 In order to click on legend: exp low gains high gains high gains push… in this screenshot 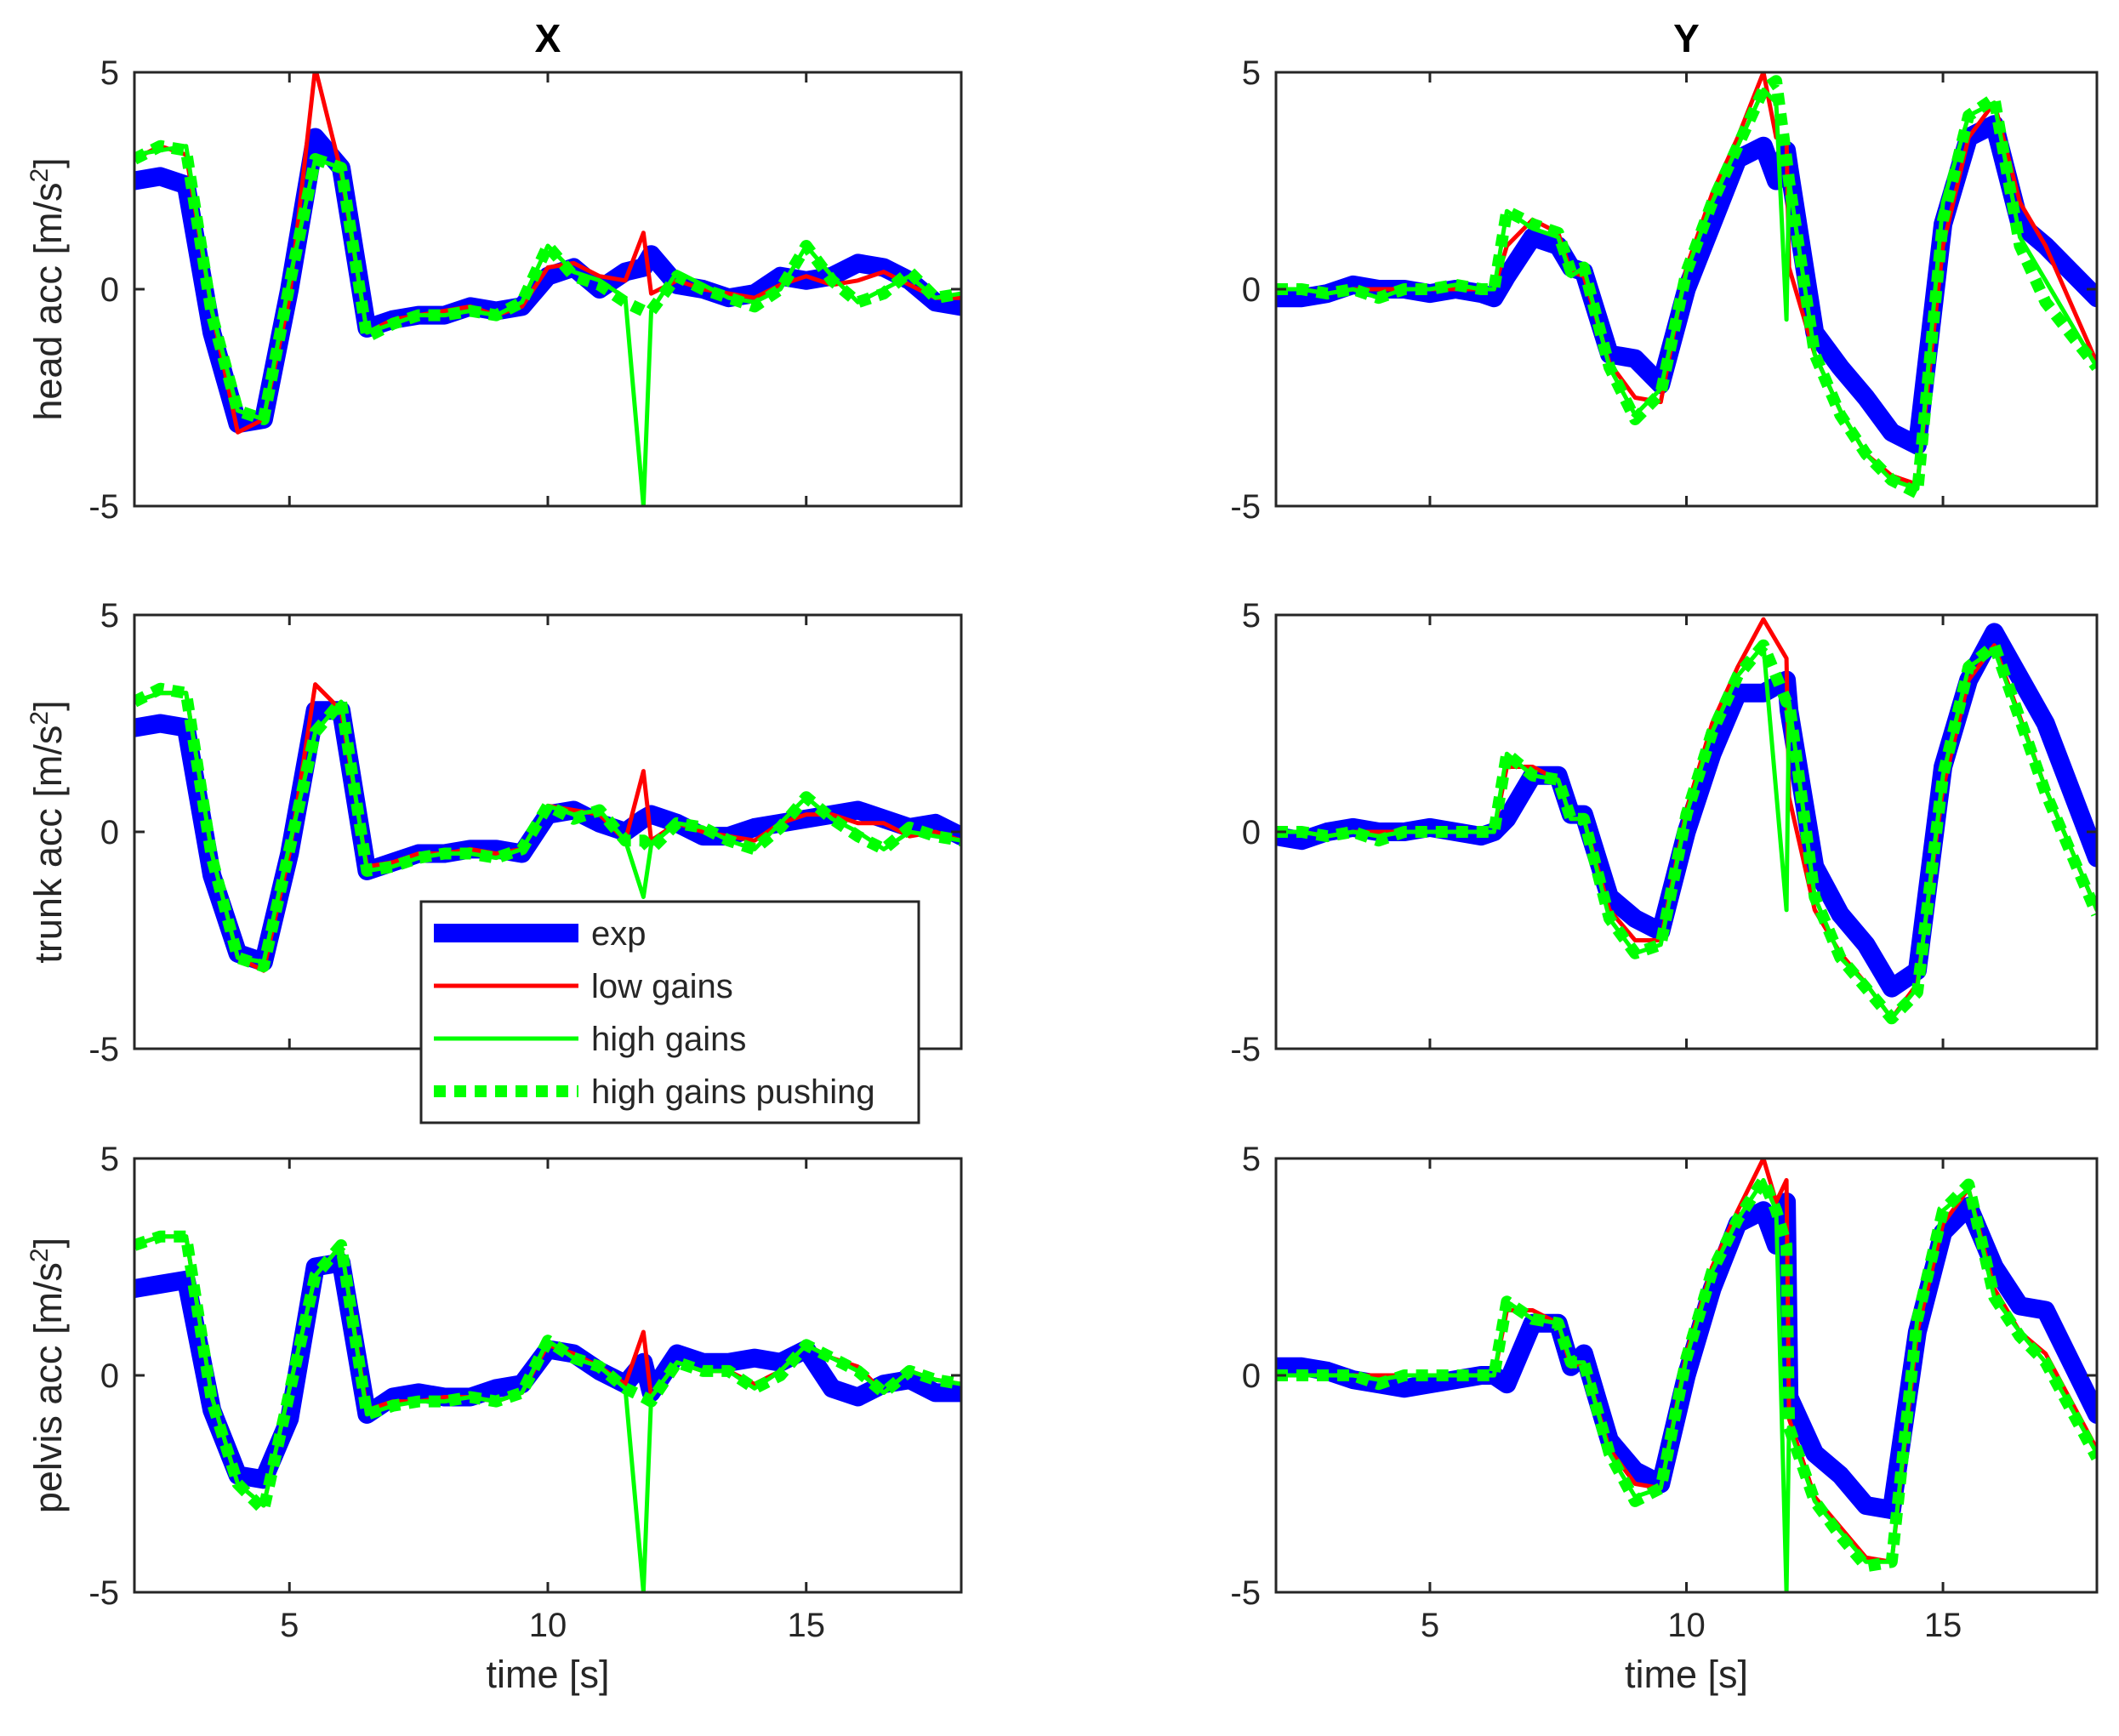, I will do `click(669, 1012)`.